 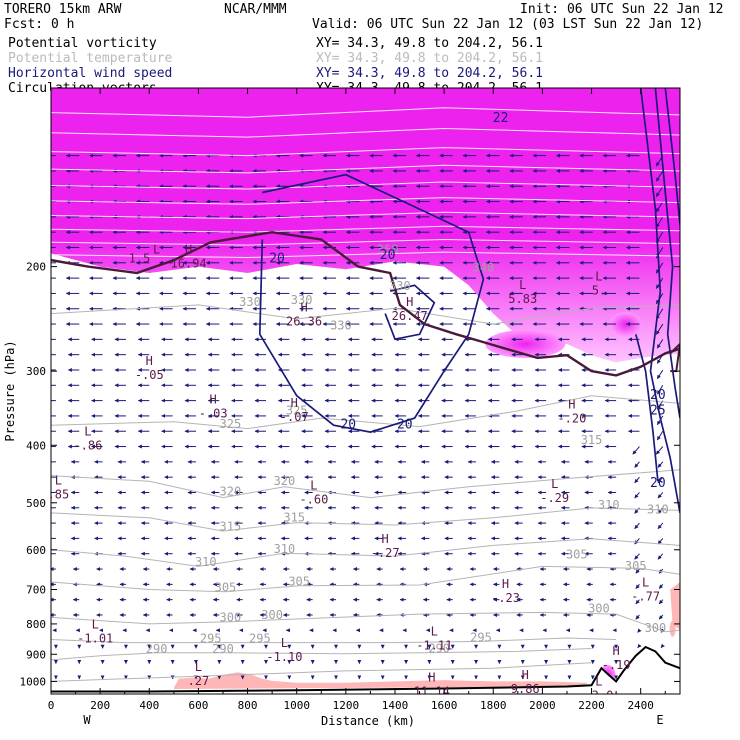 What do you see at coordinates (294, 417) in the screenshot?
I see `extremum-value: -.07` at bounding box center [294, 417].